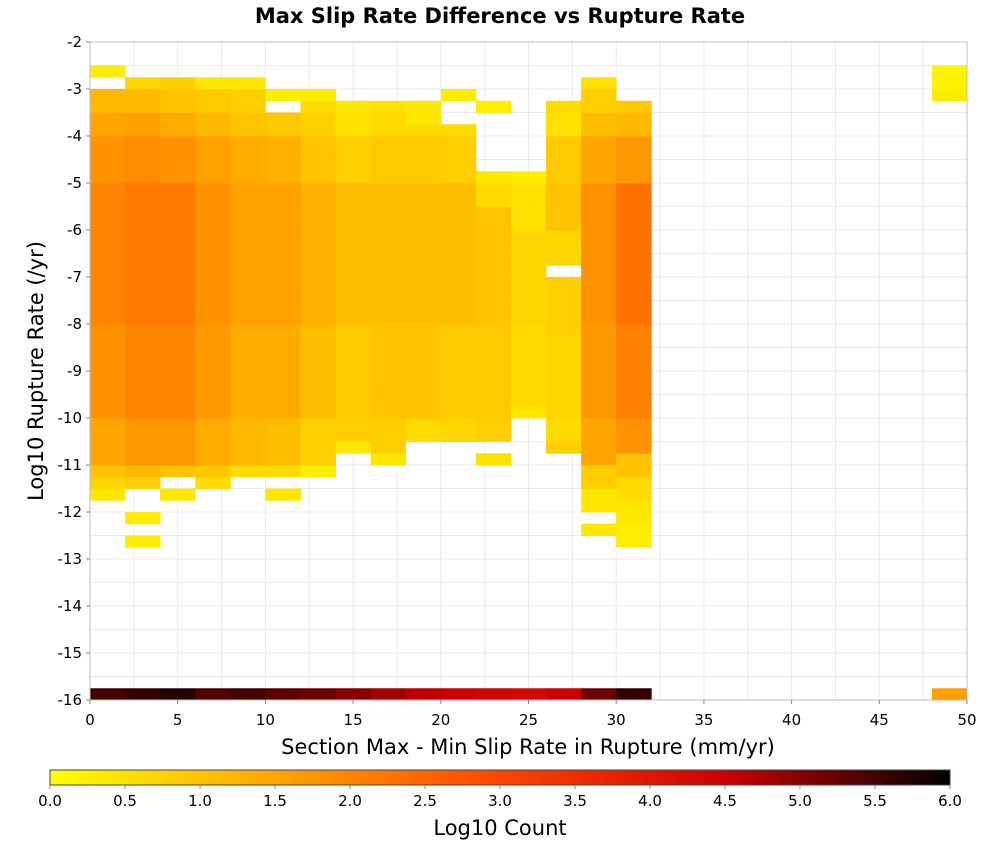 The width and height of the screenshot is (1000, 850). I want to click on y-tick-label: -3, so click(74, 89).